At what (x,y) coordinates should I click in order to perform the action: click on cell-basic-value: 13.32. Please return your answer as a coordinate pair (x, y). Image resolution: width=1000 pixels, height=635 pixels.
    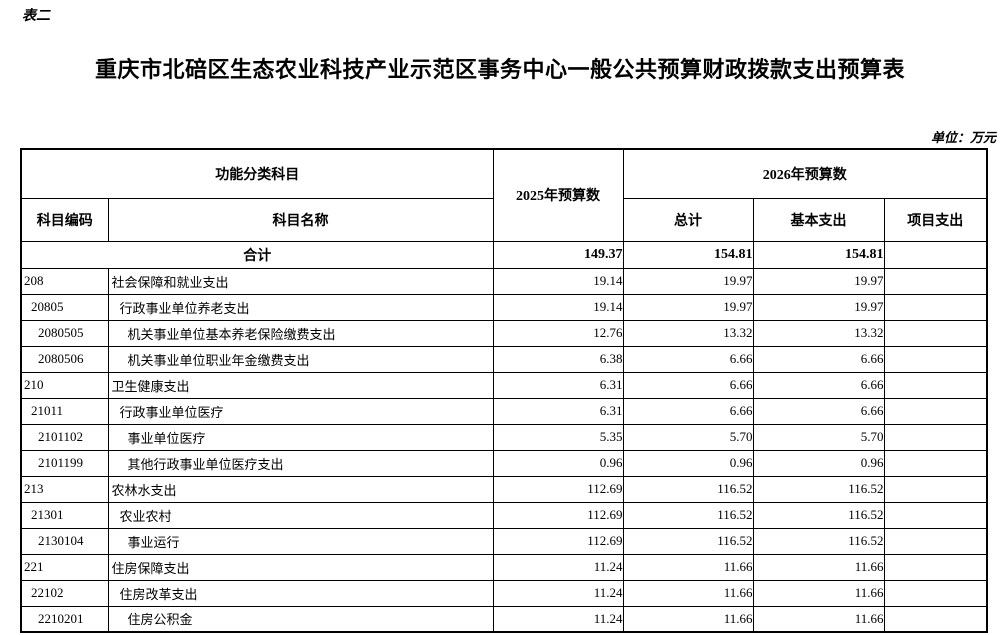
    Looking at the image, I should click on (818, 333).